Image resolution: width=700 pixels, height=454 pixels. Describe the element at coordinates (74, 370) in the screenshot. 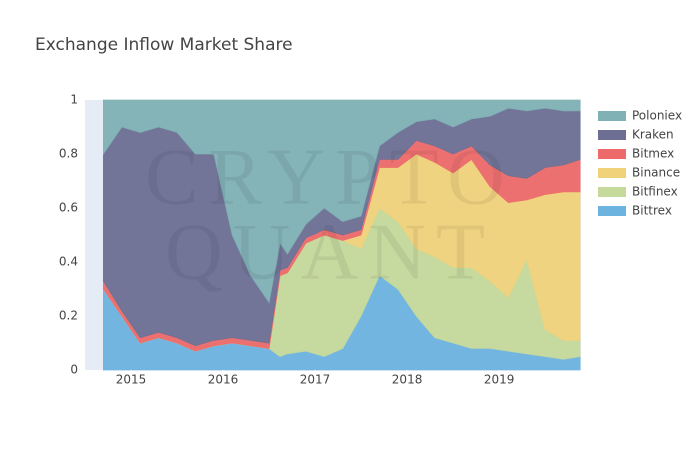

I see `y-tick-label: 0` at that location.